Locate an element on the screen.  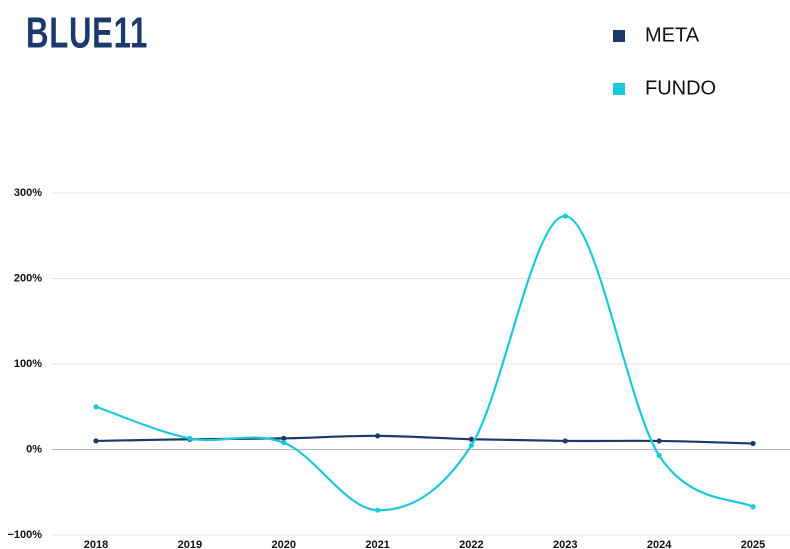
x-tick-label: 2025 is located at coordinates (753, 544).